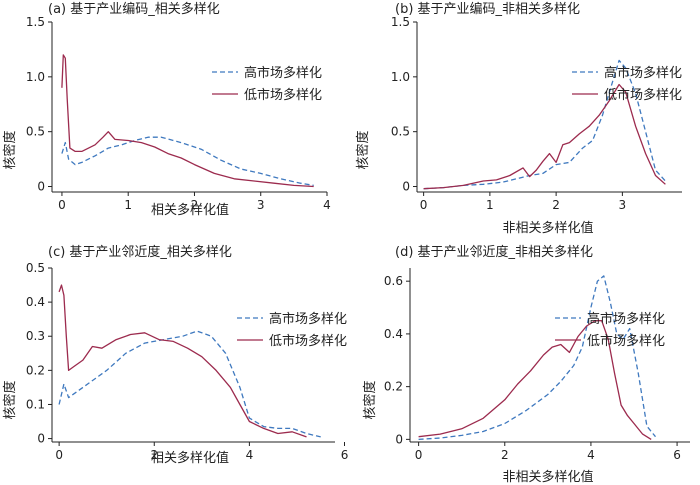 The width and height of the screenshot is (700, 485). I want to click on panel-title: (c) 基于产业邻近度_相关多样化, so click(140, 252).